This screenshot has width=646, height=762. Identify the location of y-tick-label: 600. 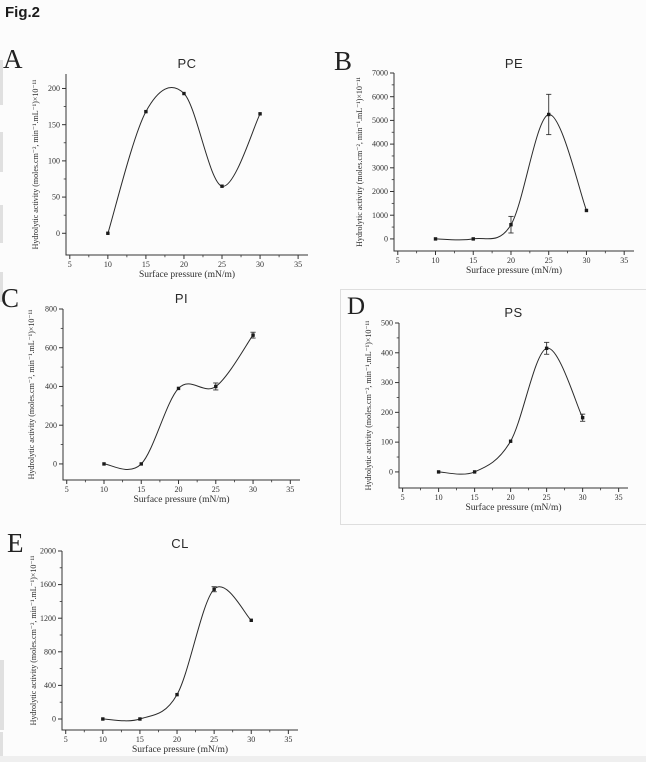
(51, 347).